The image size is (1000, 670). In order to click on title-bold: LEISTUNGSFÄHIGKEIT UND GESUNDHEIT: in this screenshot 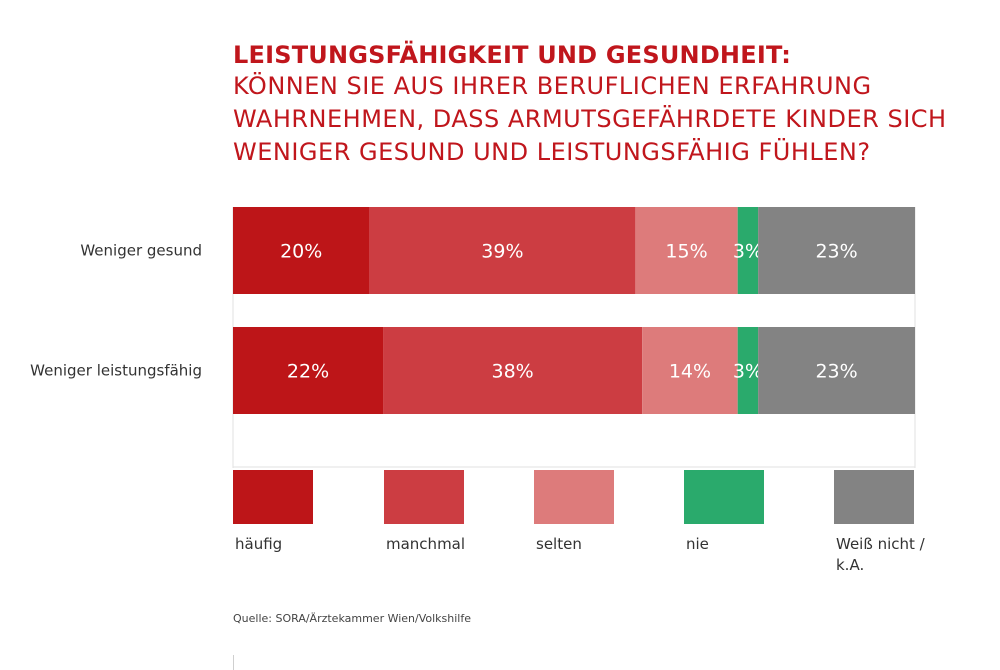, I will do `click(512, 55)`.